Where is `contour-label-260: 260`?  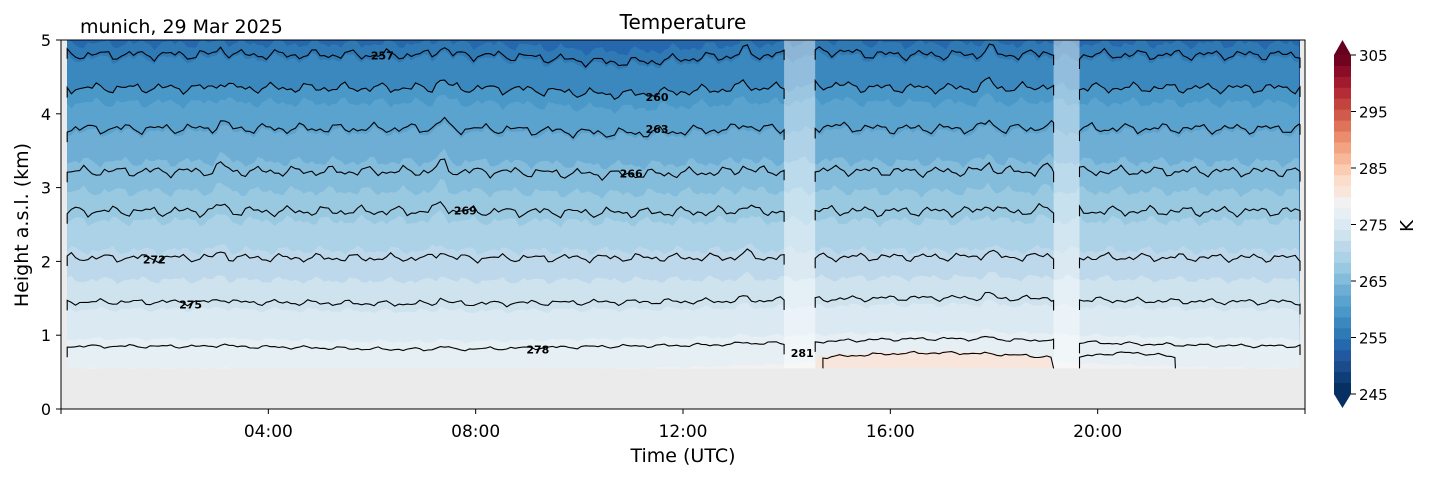
contour-label-260: 260 is located at coordinates (657, 97).